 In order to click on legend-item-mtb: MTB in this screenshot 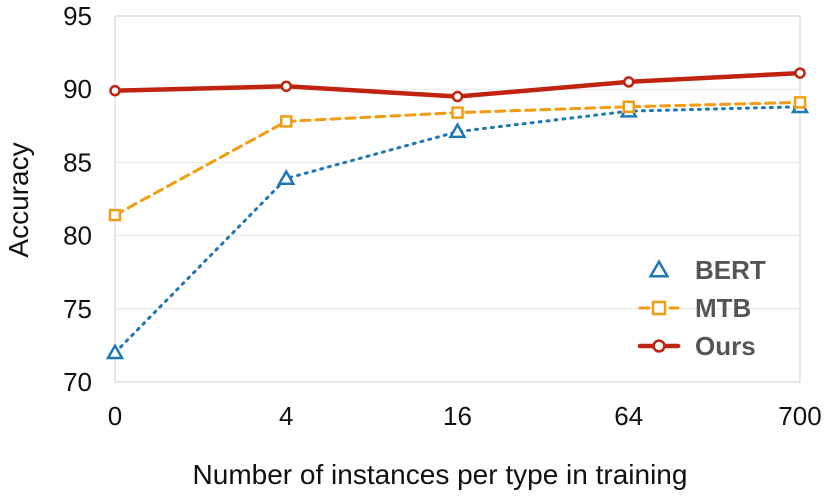, I will do `click(694, 308)`.